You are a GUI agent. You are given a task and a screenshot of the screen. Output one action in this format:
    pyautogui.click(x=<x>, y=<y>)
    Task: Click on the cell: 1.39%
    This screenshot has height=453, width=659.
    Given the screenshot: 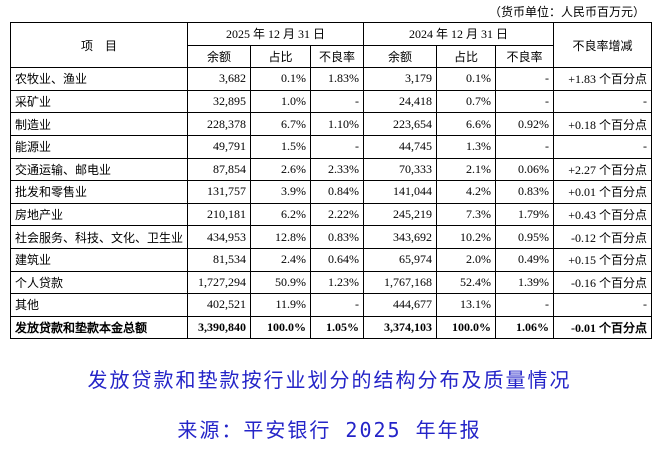 What is the action you would take?
    pyautogui.click(x=525, y=282)
    